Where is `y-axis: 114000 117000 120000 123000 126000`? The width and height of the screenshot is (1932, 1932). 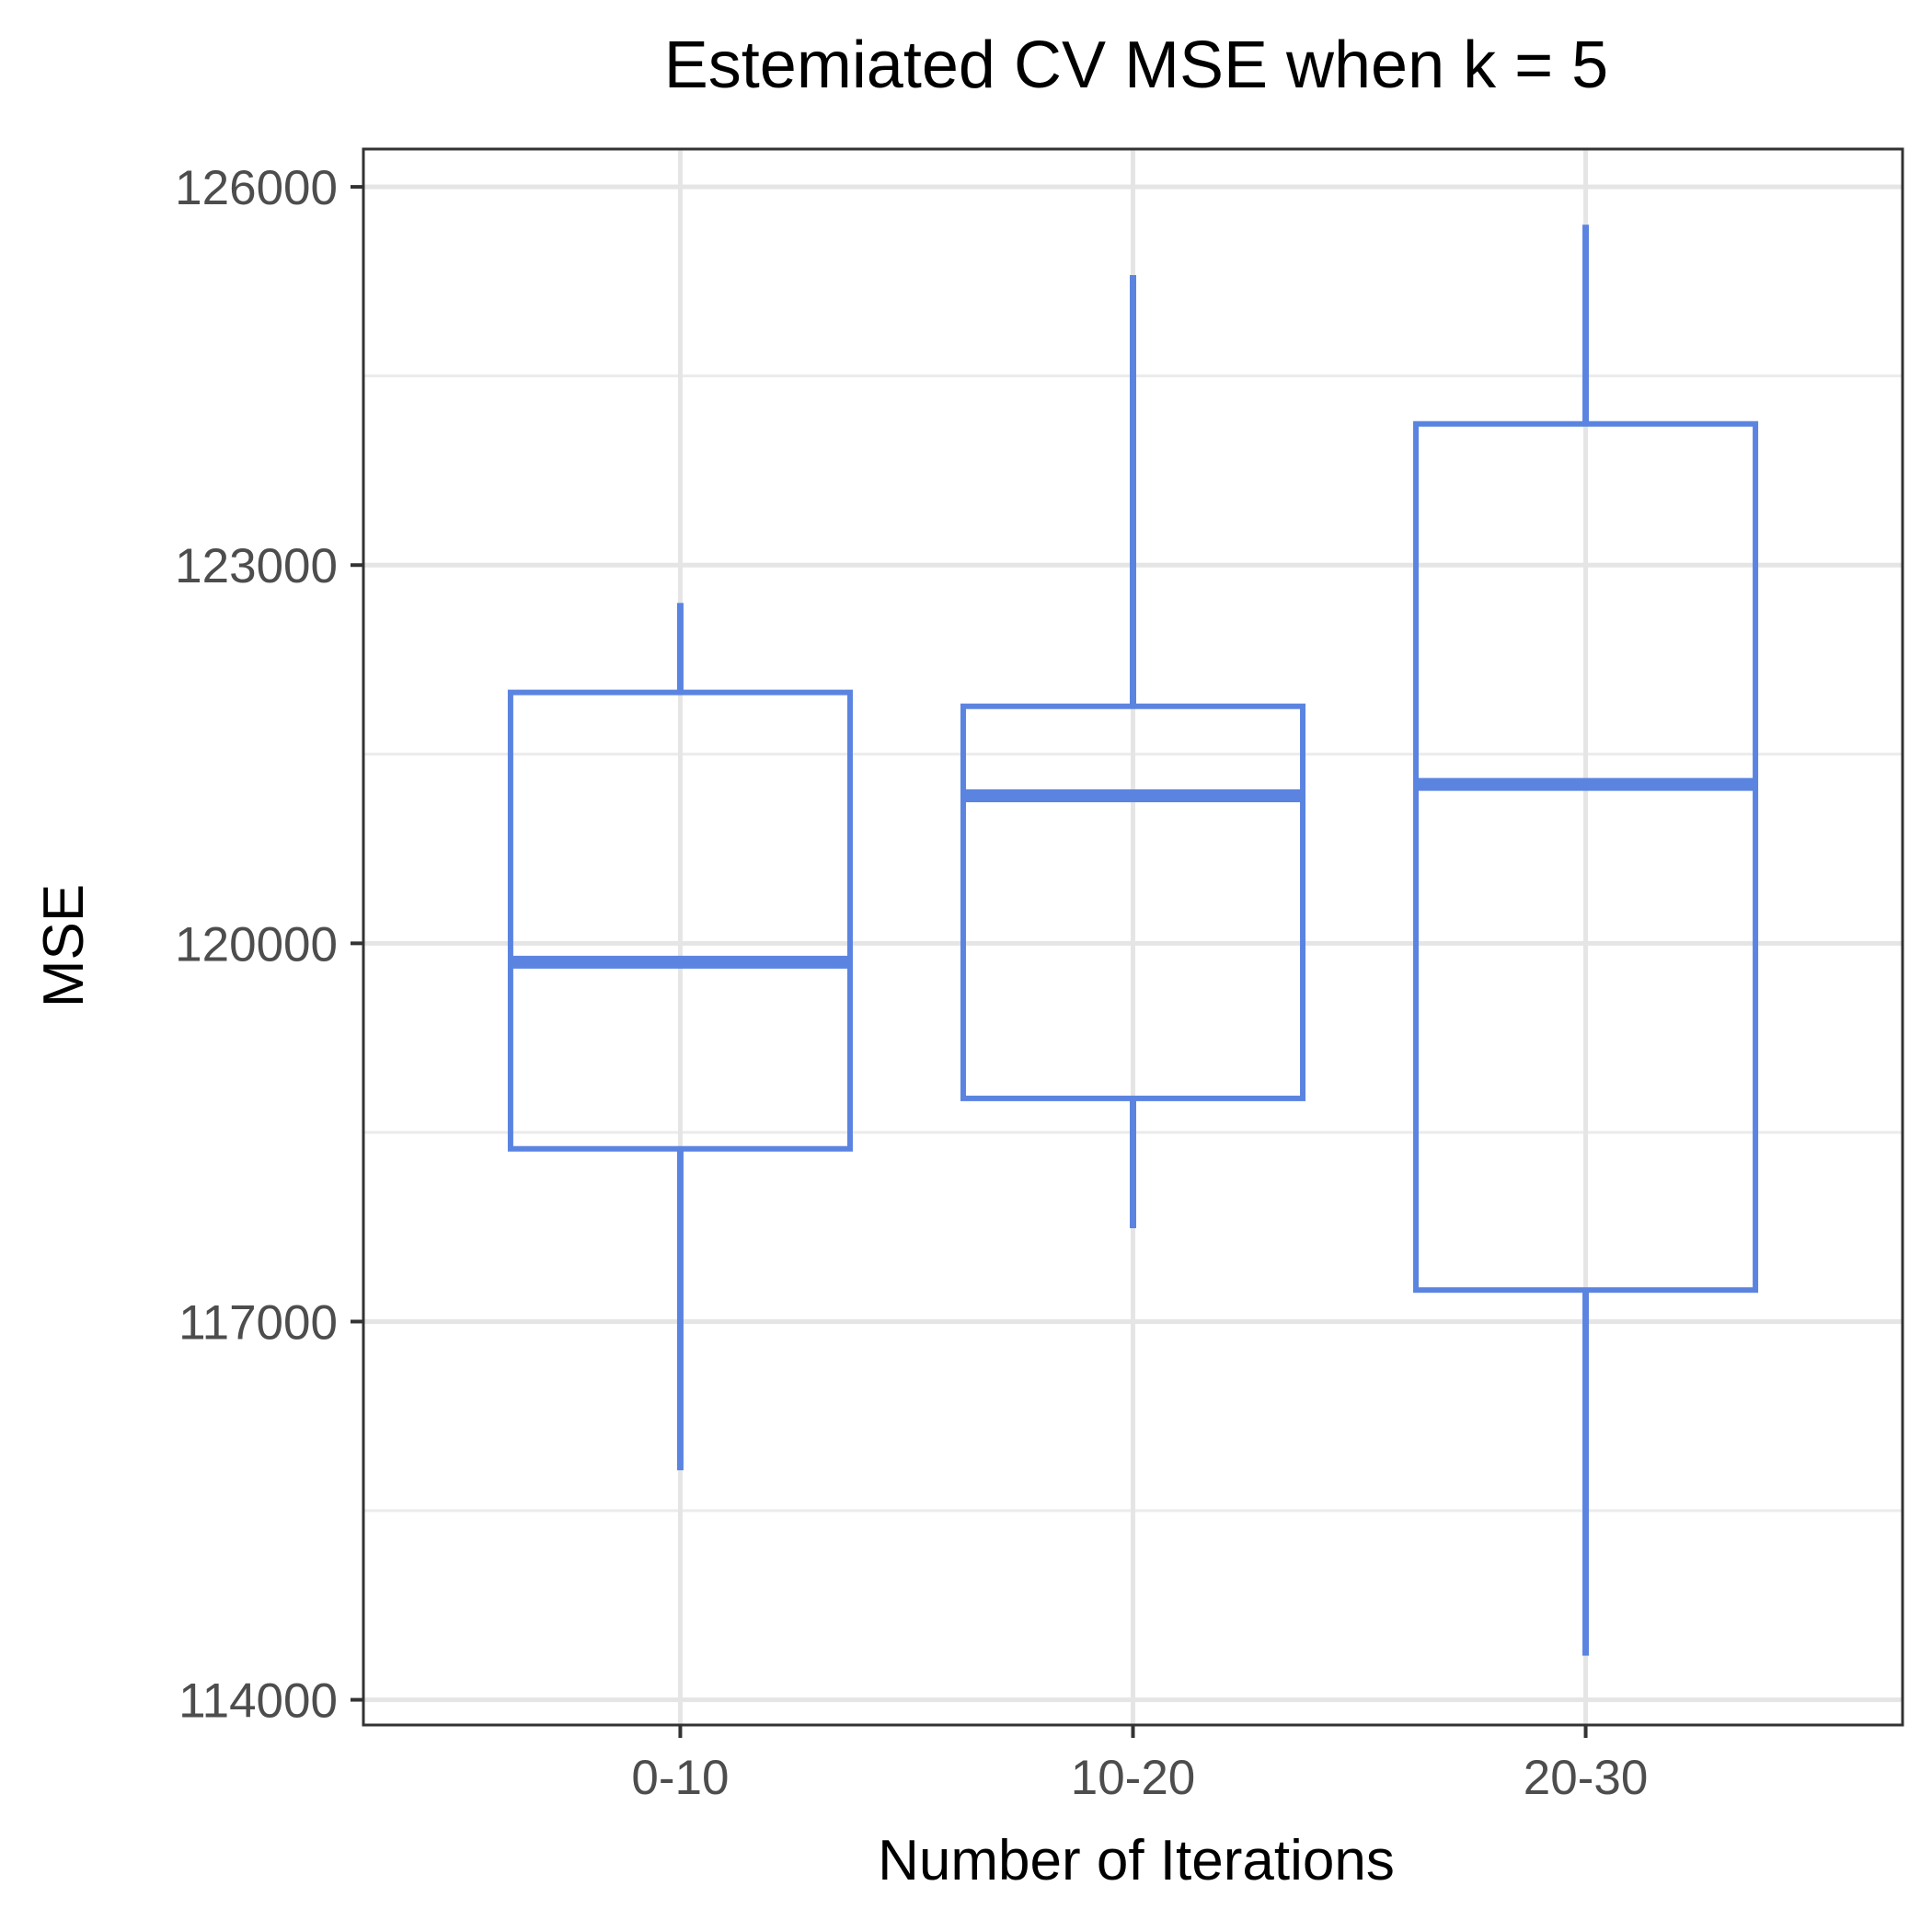
y-axis: 114000 117000 120000 123000 126000 is located at coordinates (269, 945).